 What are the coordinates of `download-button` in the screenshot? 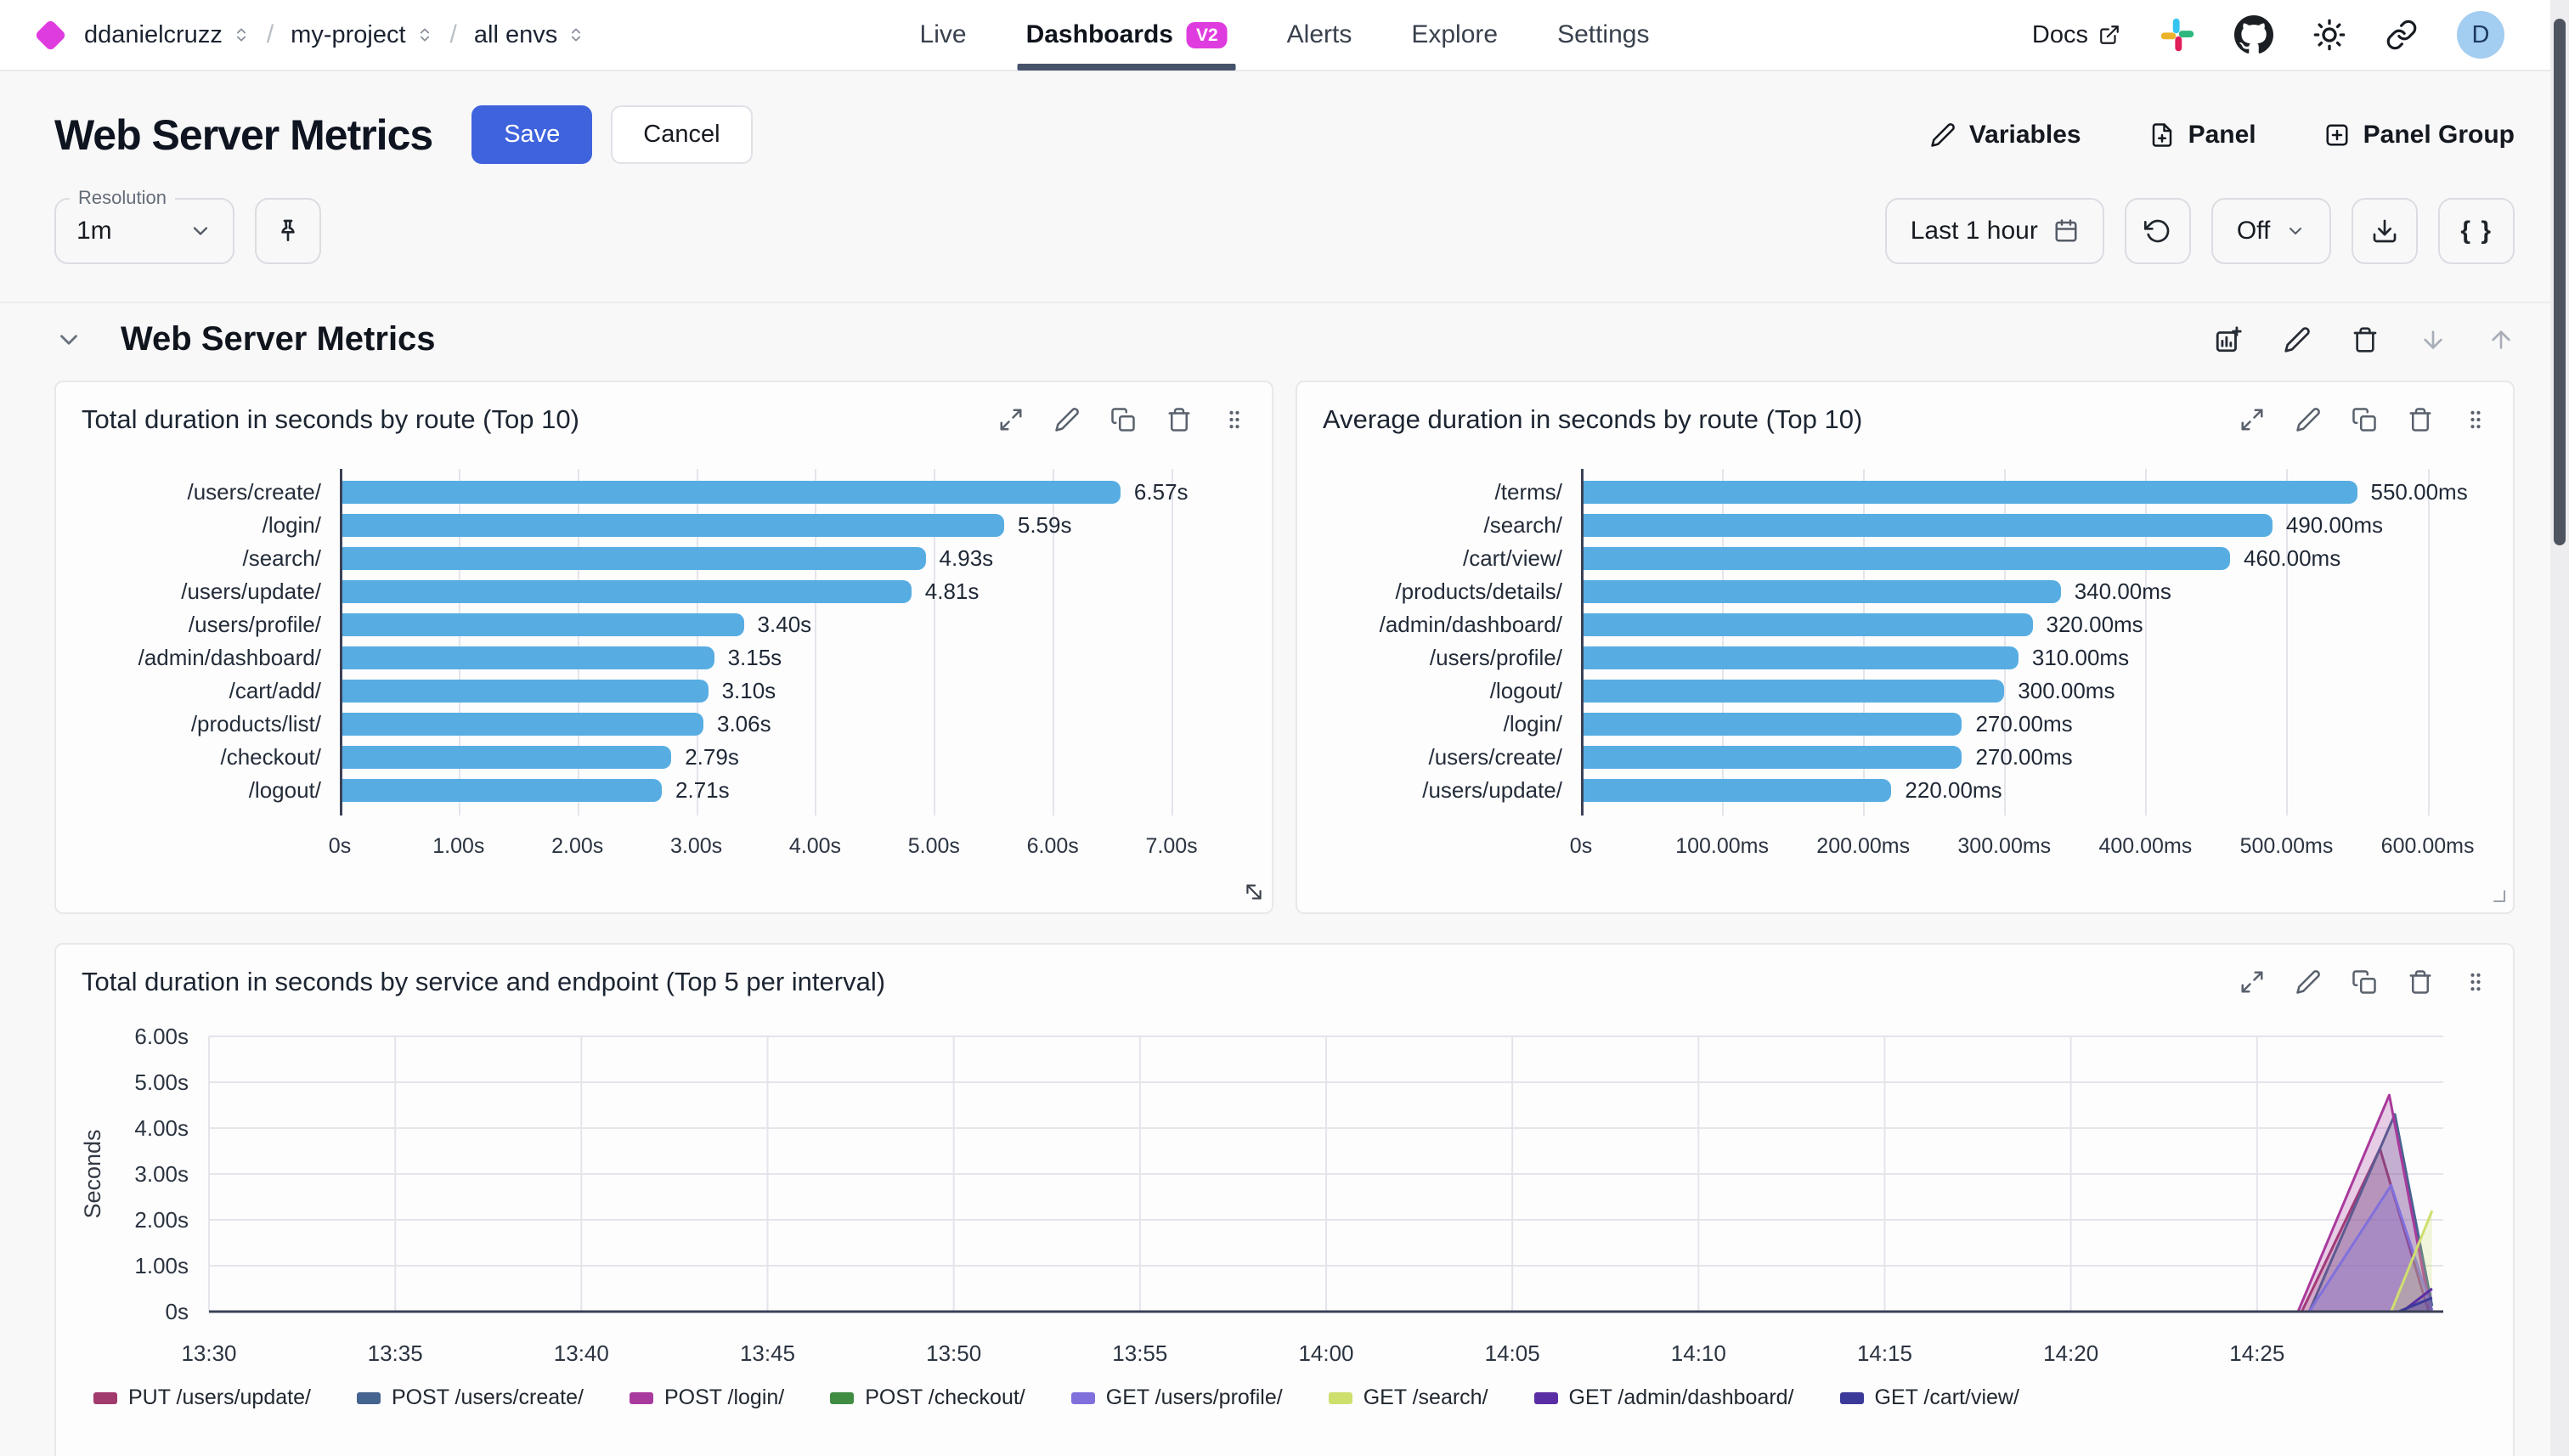 It's located at (2385, 231).